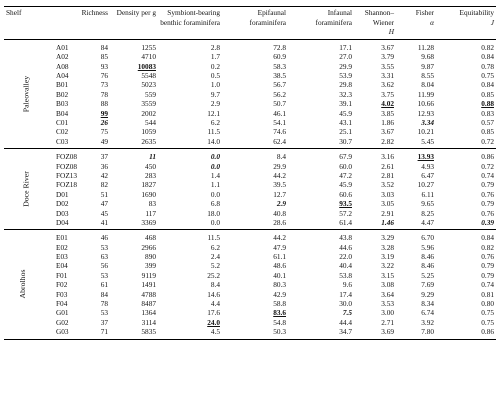  What do you see at coordinates (279, 275) in the screenshot?
I see `value-cell: 40.1` at bounding box center [279, 275].